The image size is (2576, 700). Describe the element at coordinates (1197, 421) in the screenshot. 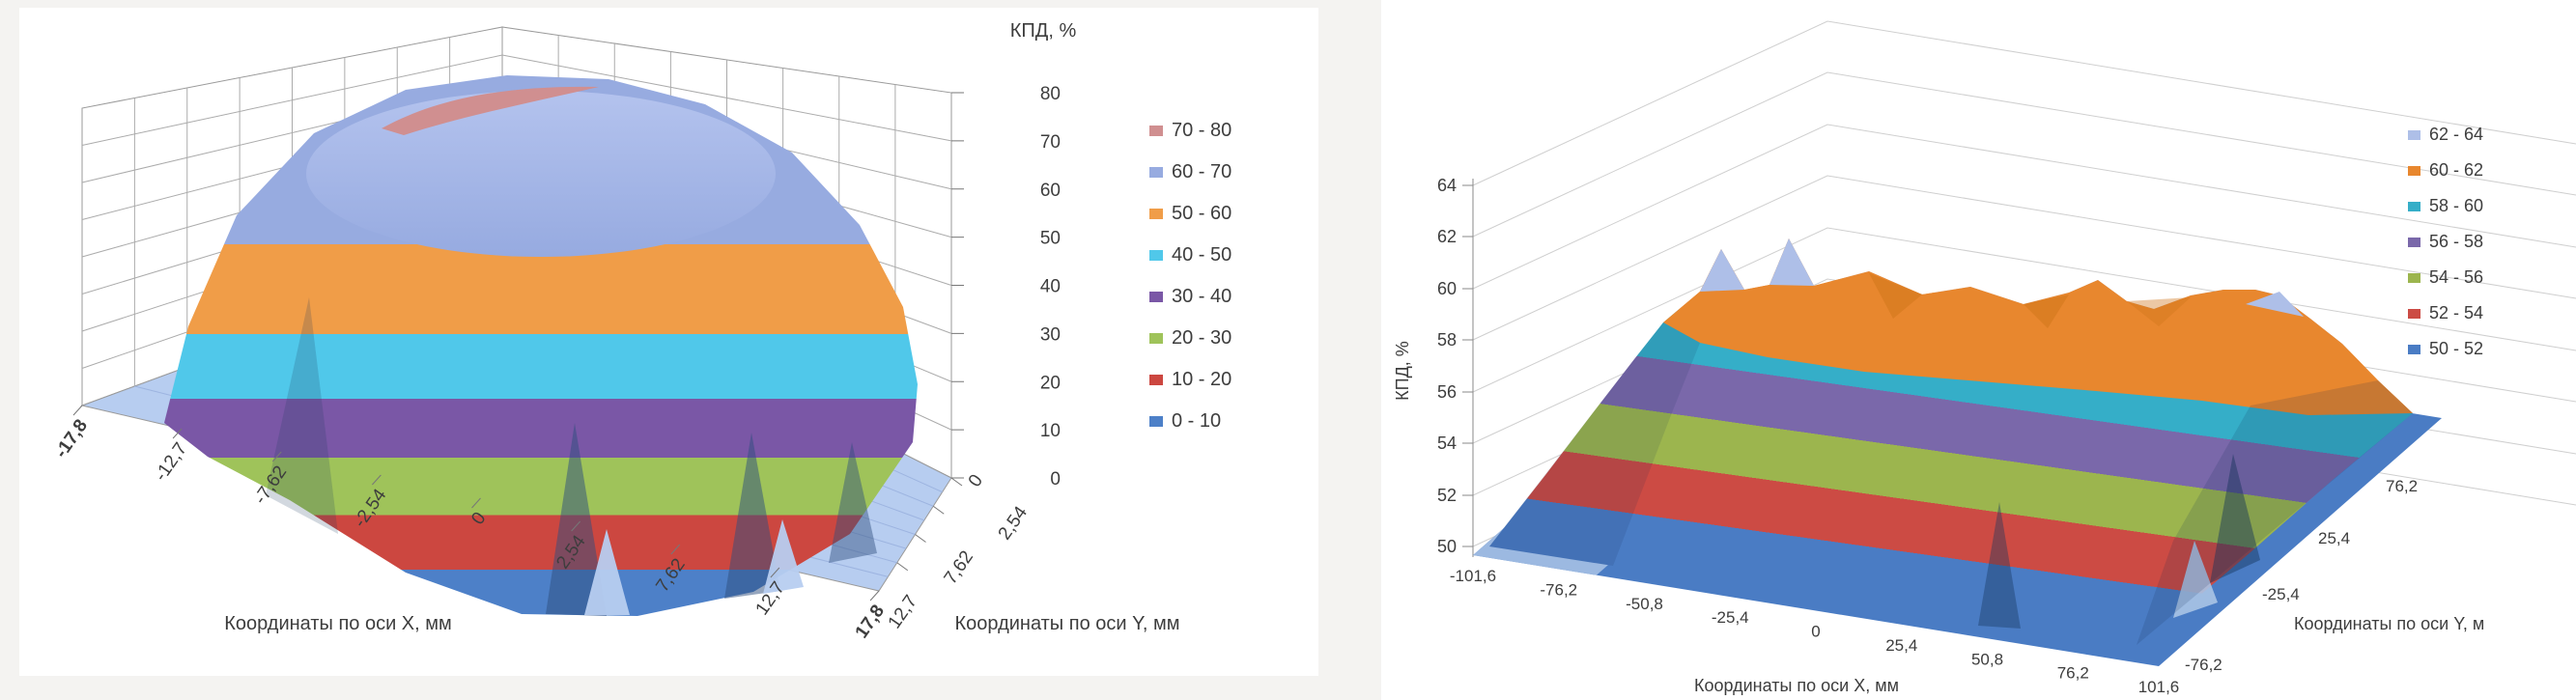

I see `legend-label: 0 - 10` at that location.